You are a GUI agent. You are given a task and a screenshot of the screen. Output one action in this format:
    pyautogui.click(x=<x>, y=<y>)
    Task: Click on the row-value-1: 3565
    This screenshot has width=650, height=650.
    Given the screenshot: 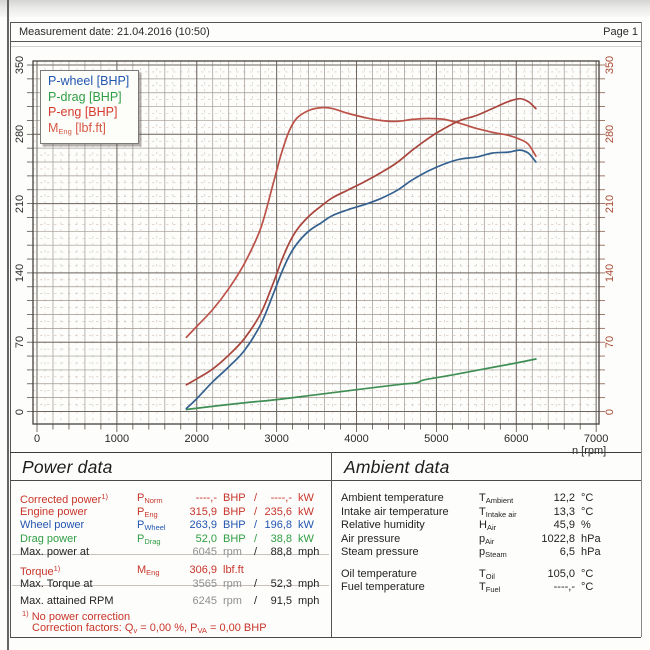 What is the action you would take?
    pyautogui.click(x=204, y=583)
    